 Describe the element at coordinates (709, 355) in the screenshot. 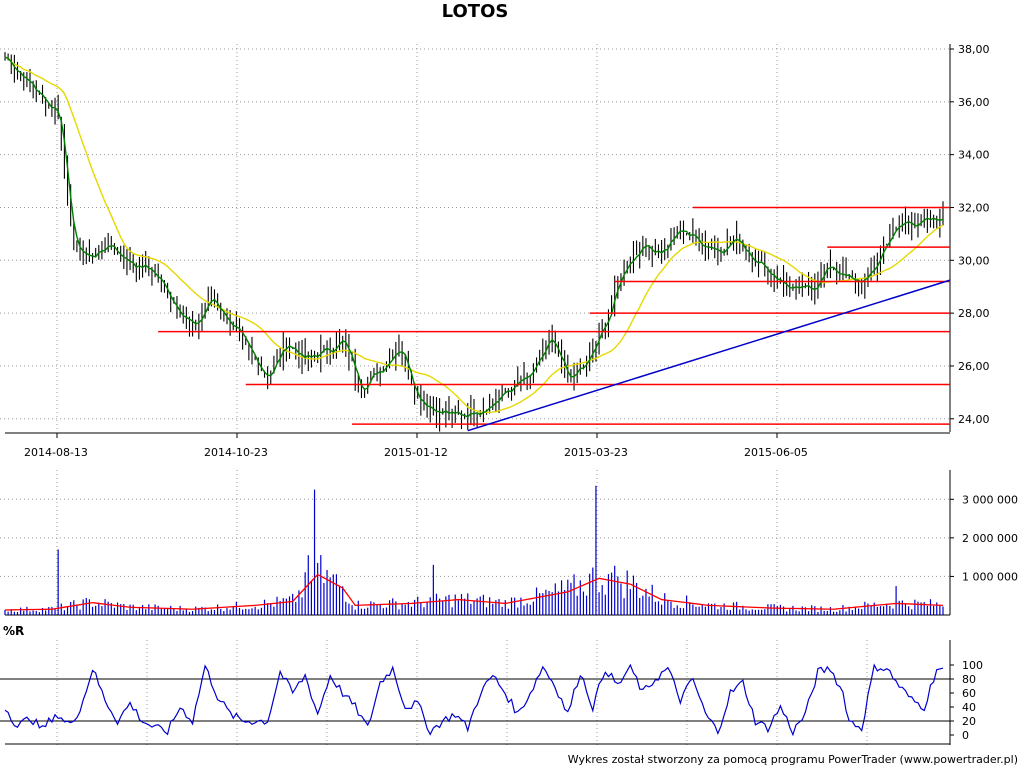

I see `trend-line` at that location.